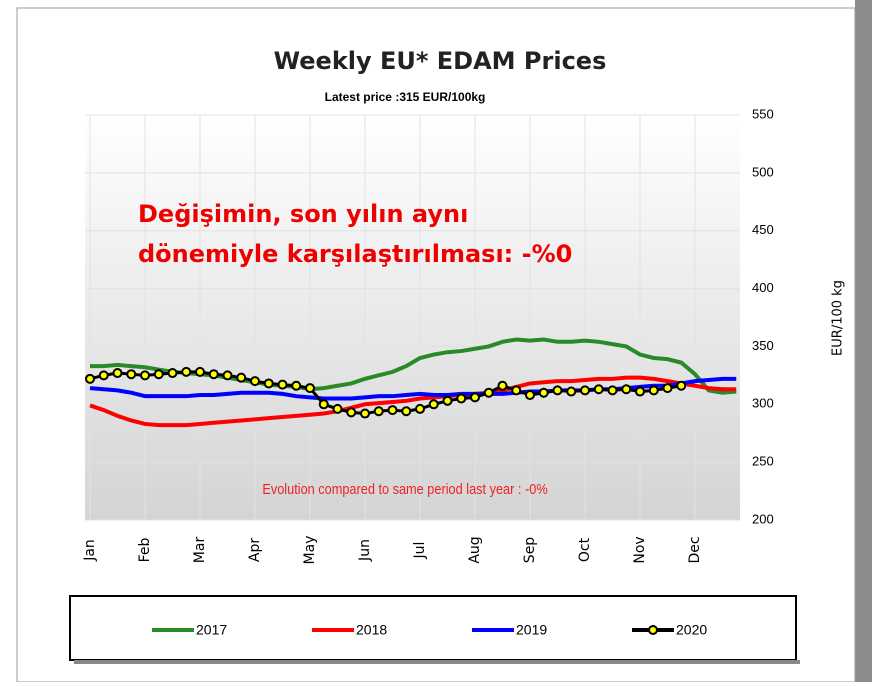 Image resolution: width=872 pixels, height=686 pixels. Describe the element at coordinates (420, 551) in the screenshot. I see `x-tick-label: Jul` at that location.